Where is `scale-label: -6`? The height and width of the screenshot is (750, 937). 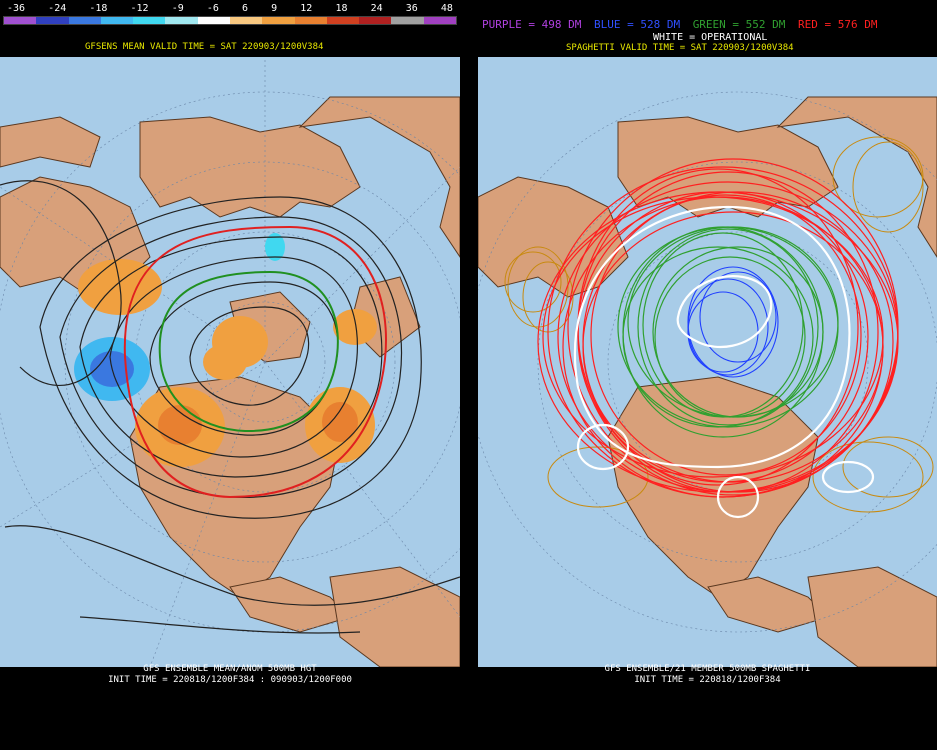 scale-label: -6 is located at coordinates (212, 8).